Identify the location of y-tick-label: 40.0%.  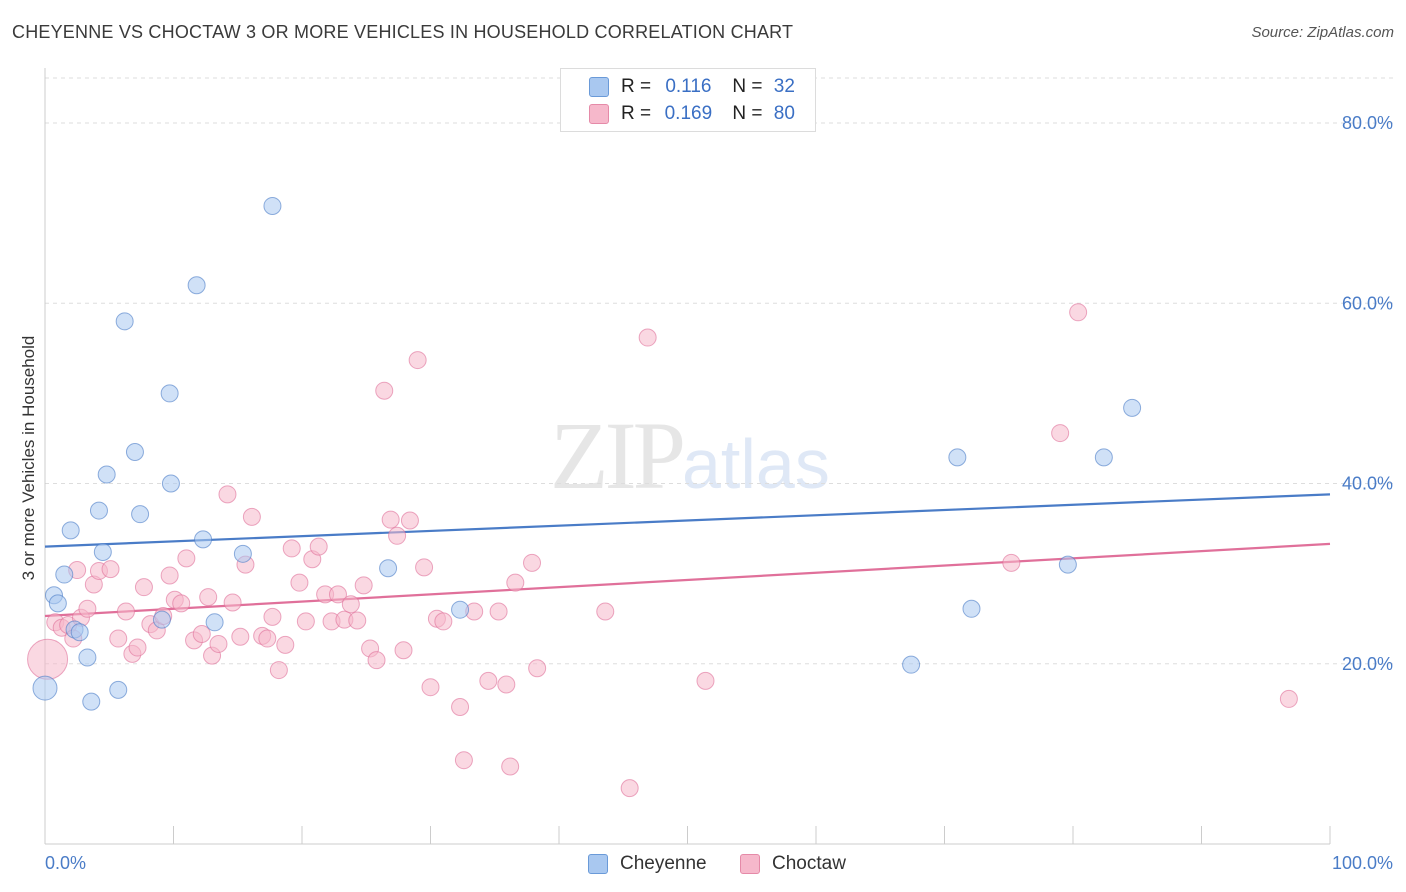
(1367, 484).